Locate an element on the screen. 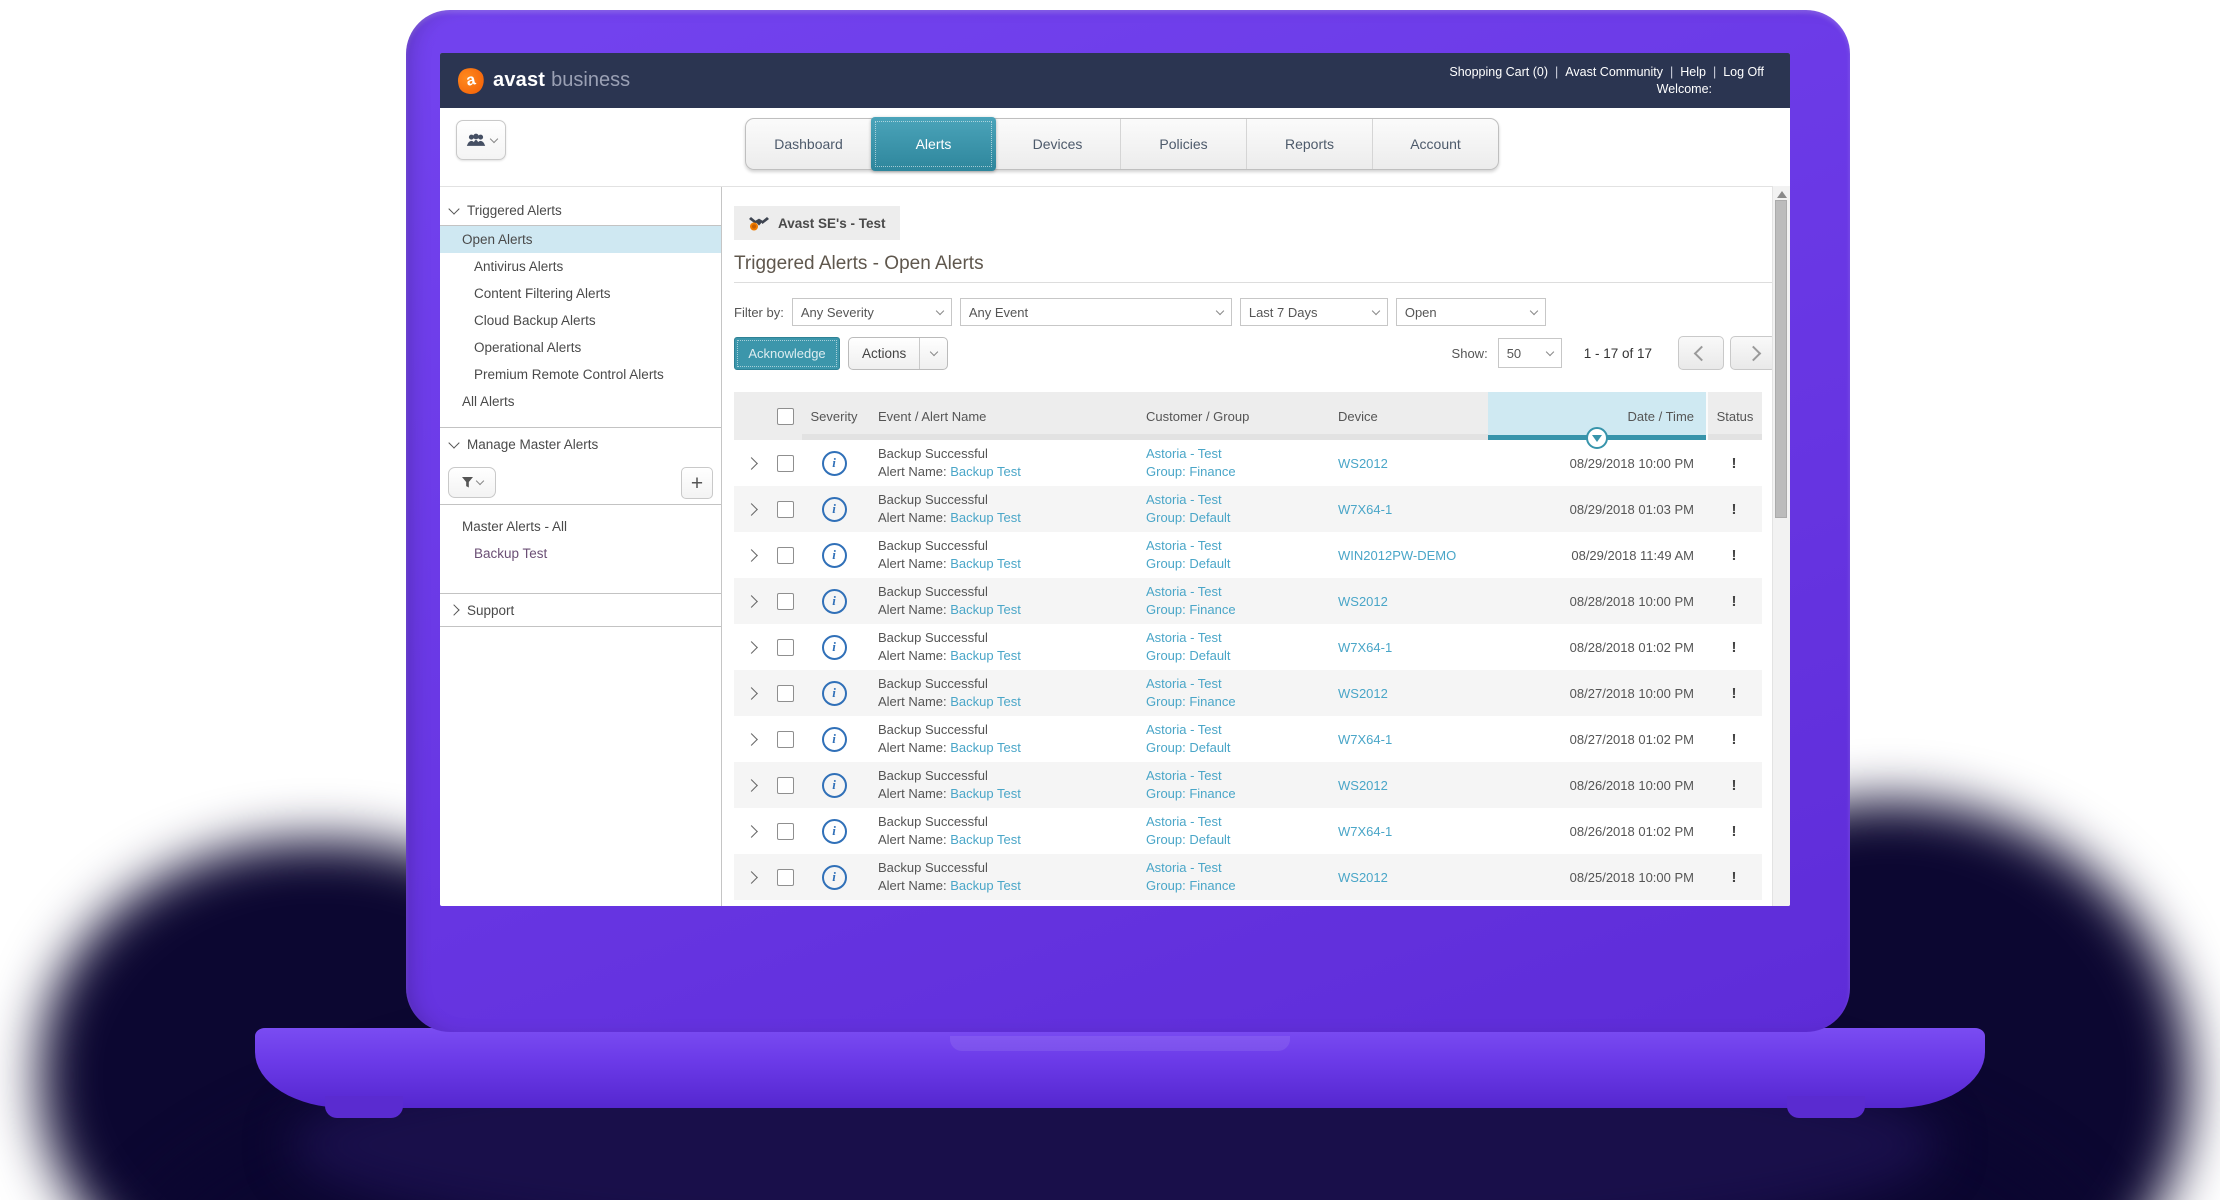 The height and width of the screenshot is (1200, 2220). severity-filter-select: Any Severity is located at coordinates (871, 312).